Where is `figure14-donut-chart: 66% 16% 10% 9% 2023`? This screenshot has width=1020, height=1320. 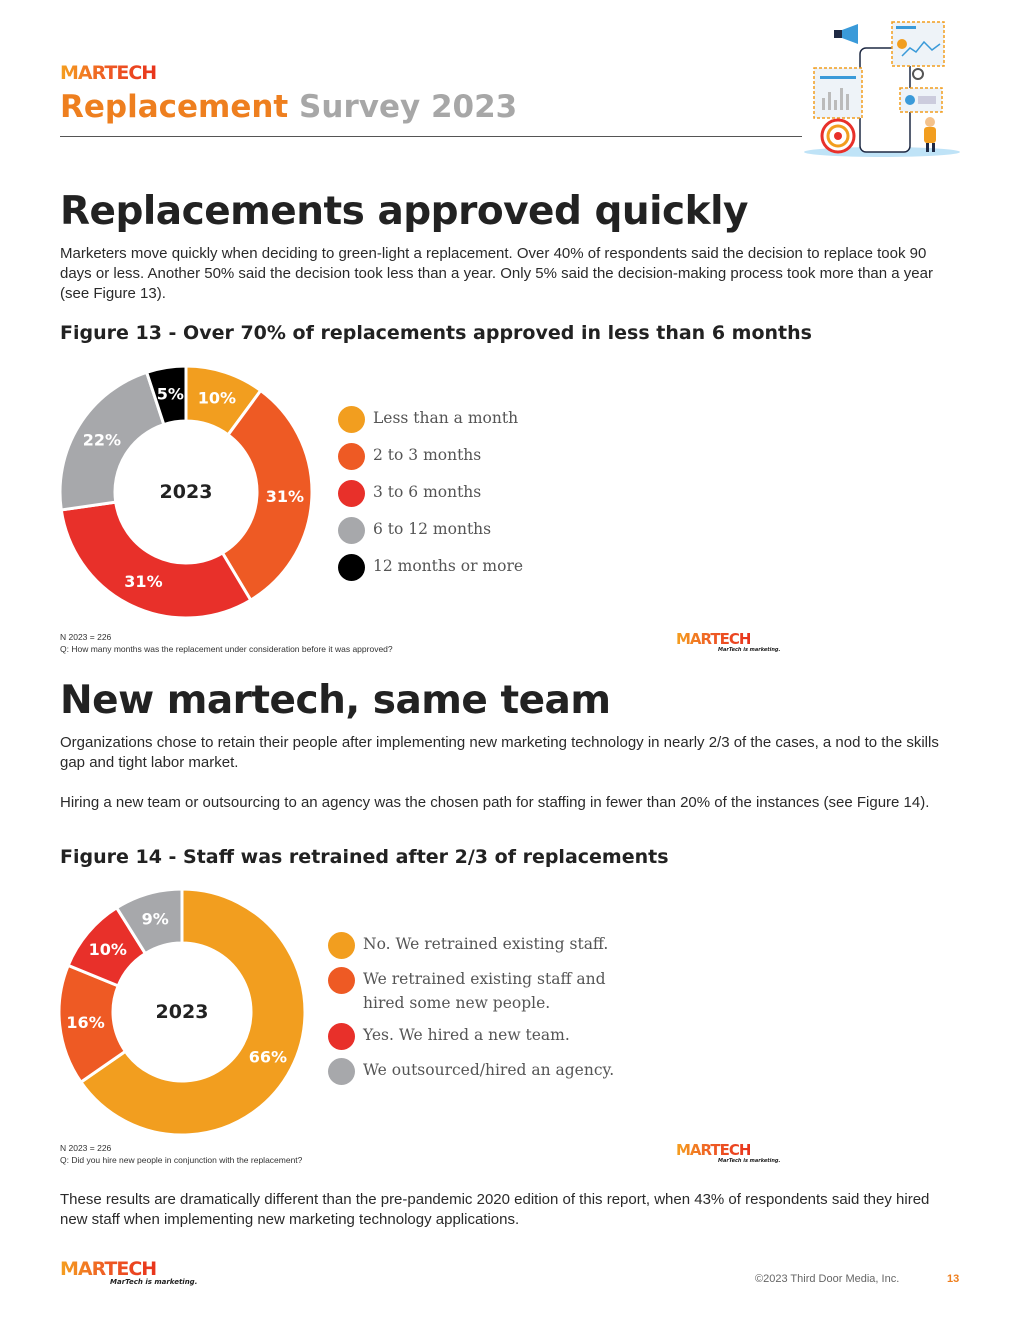 figure14-donut-chart: 66% 16% 10% 9% 2023 is located at coordinates (182, 1012).